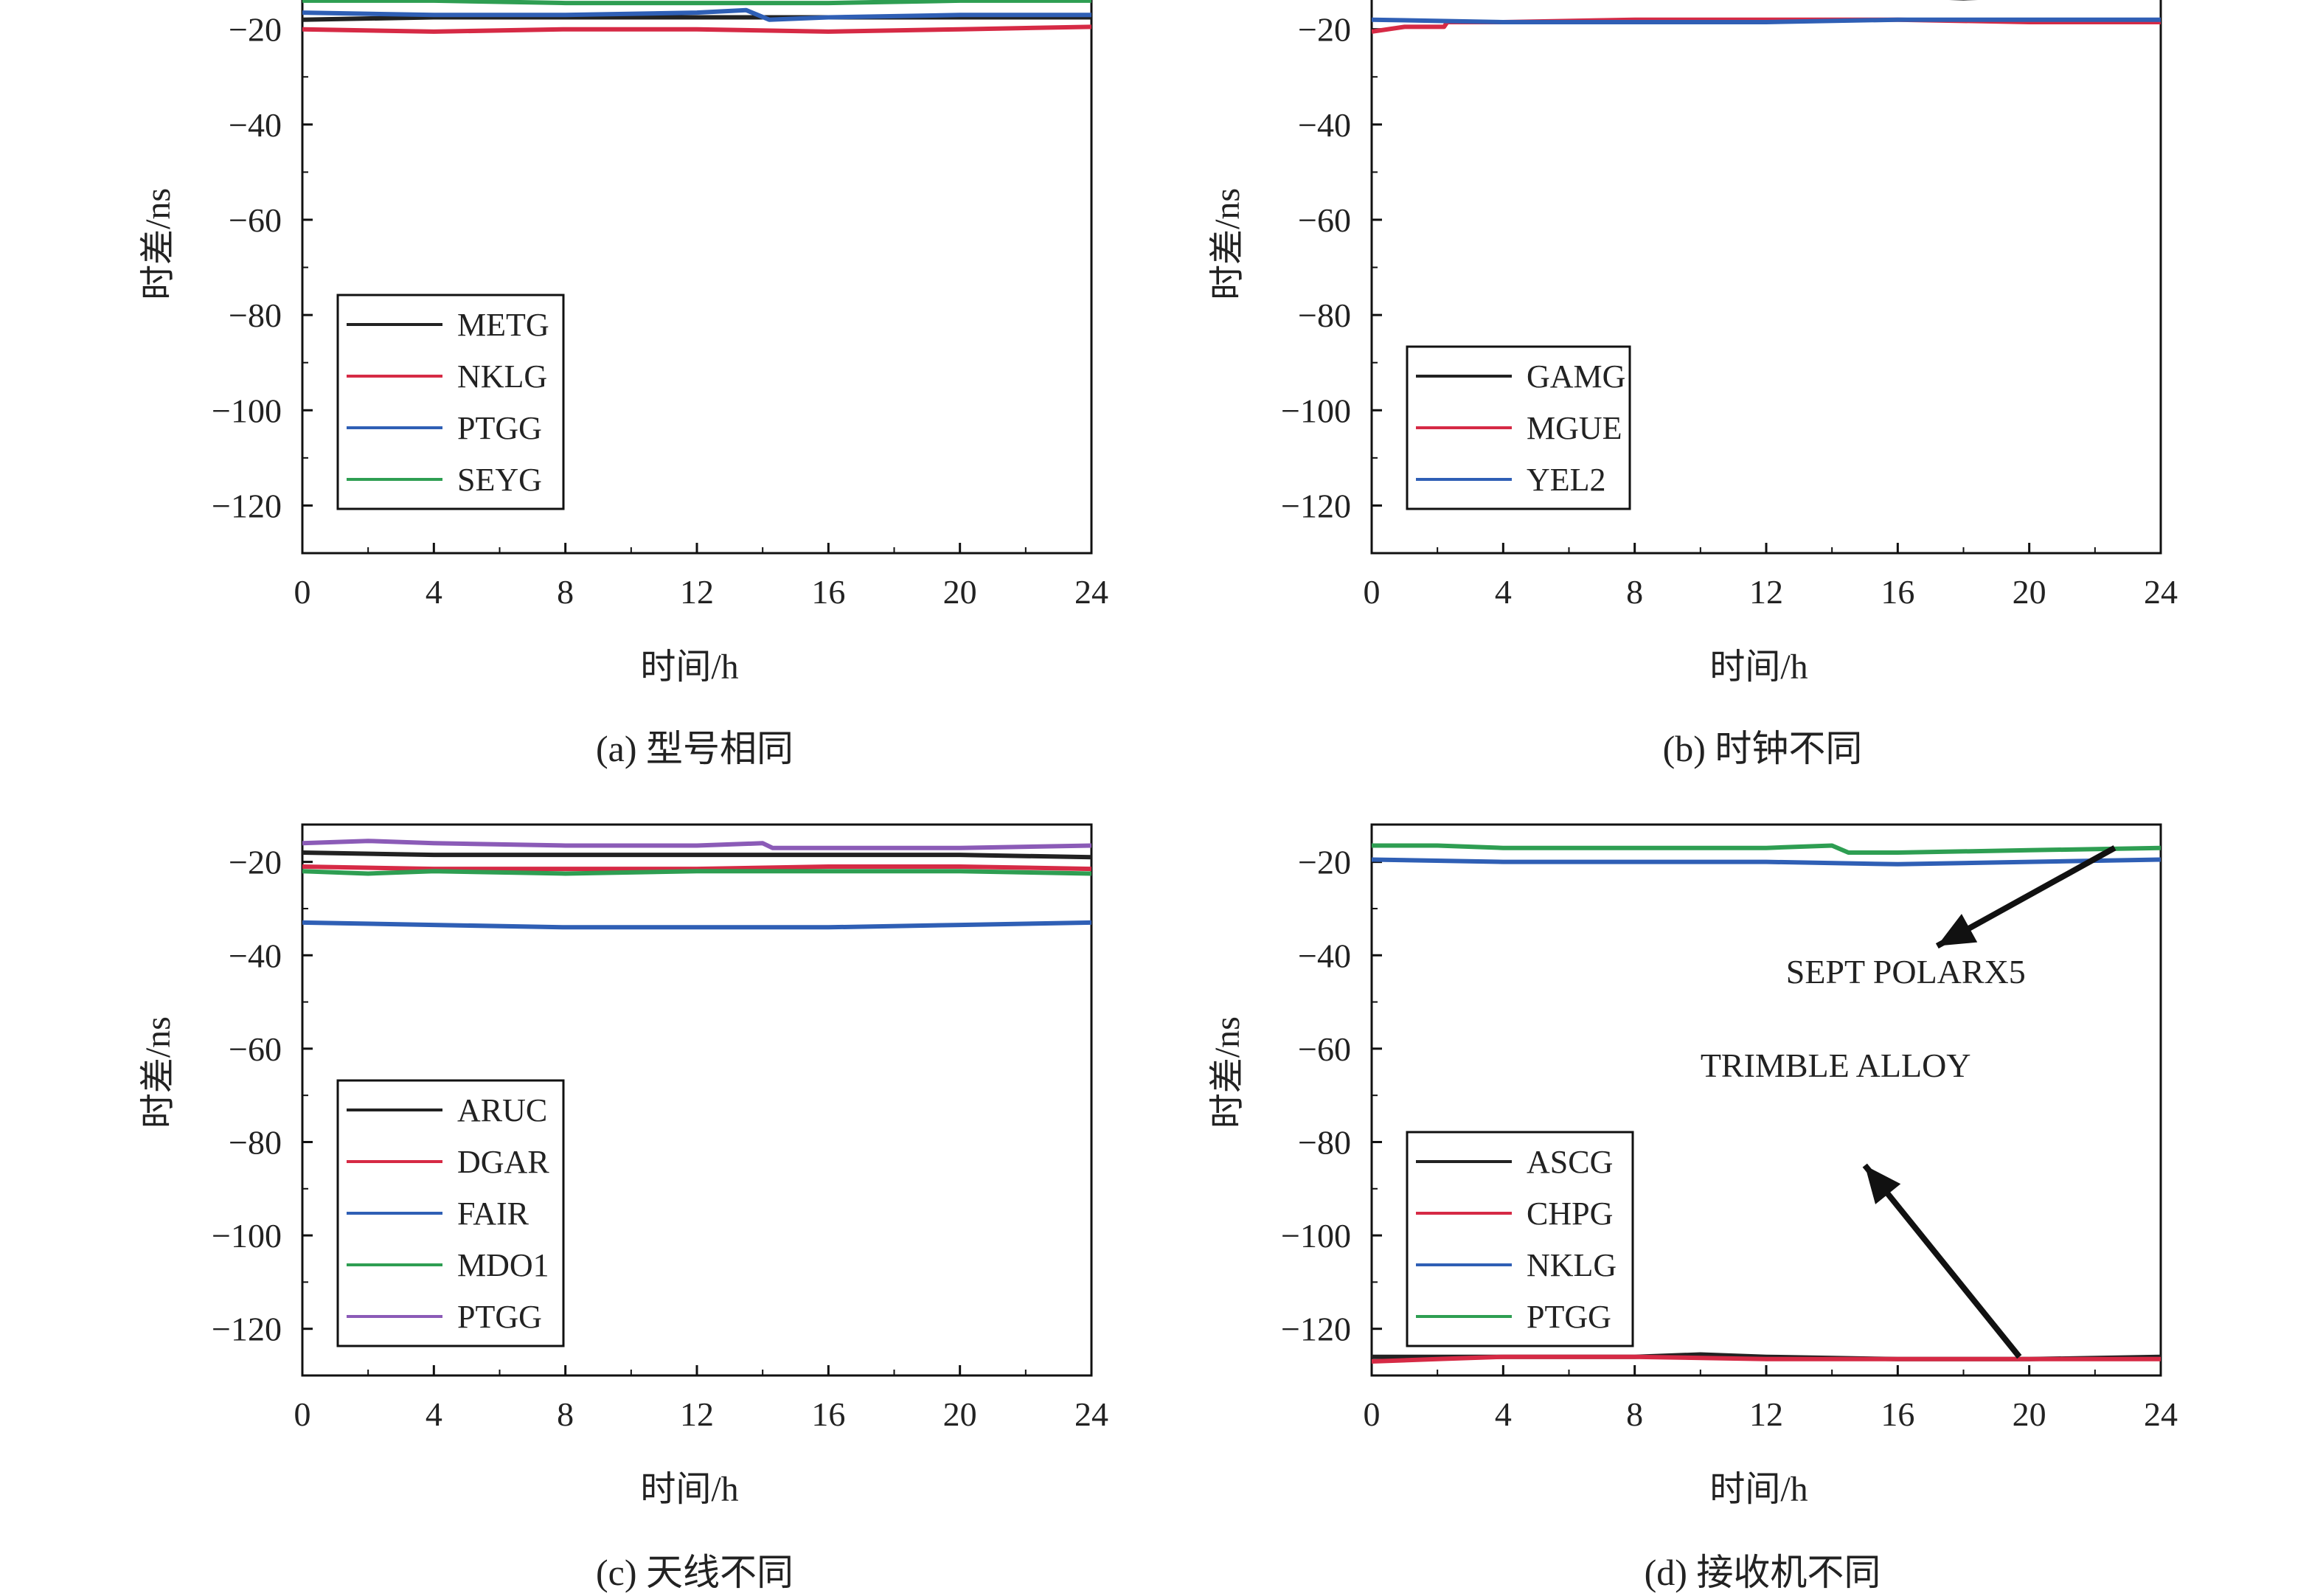  What do you see at coordinates (695, 749) in the screenshot?
I see `caption-a: (a) 型号相同` at bounding box center [695, 749].